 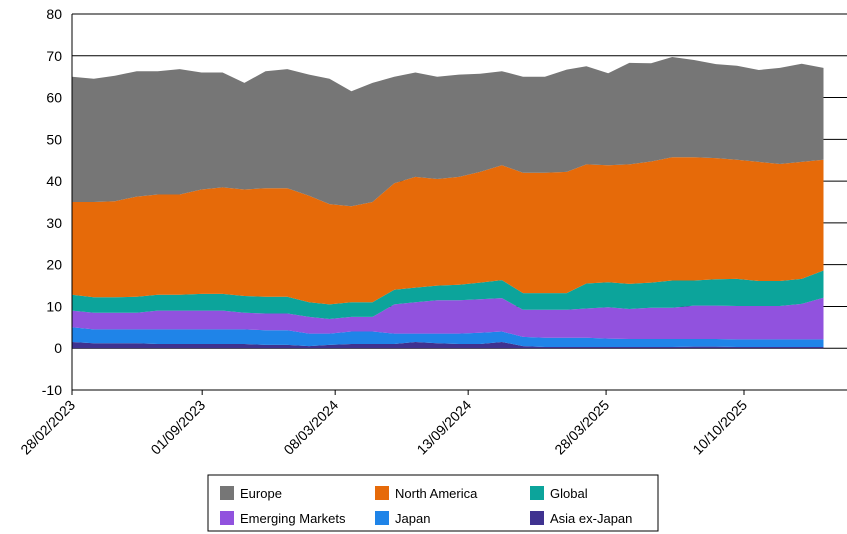 I want to click on x-tick-label: 08/03/2024, so click(x=310, y=427).